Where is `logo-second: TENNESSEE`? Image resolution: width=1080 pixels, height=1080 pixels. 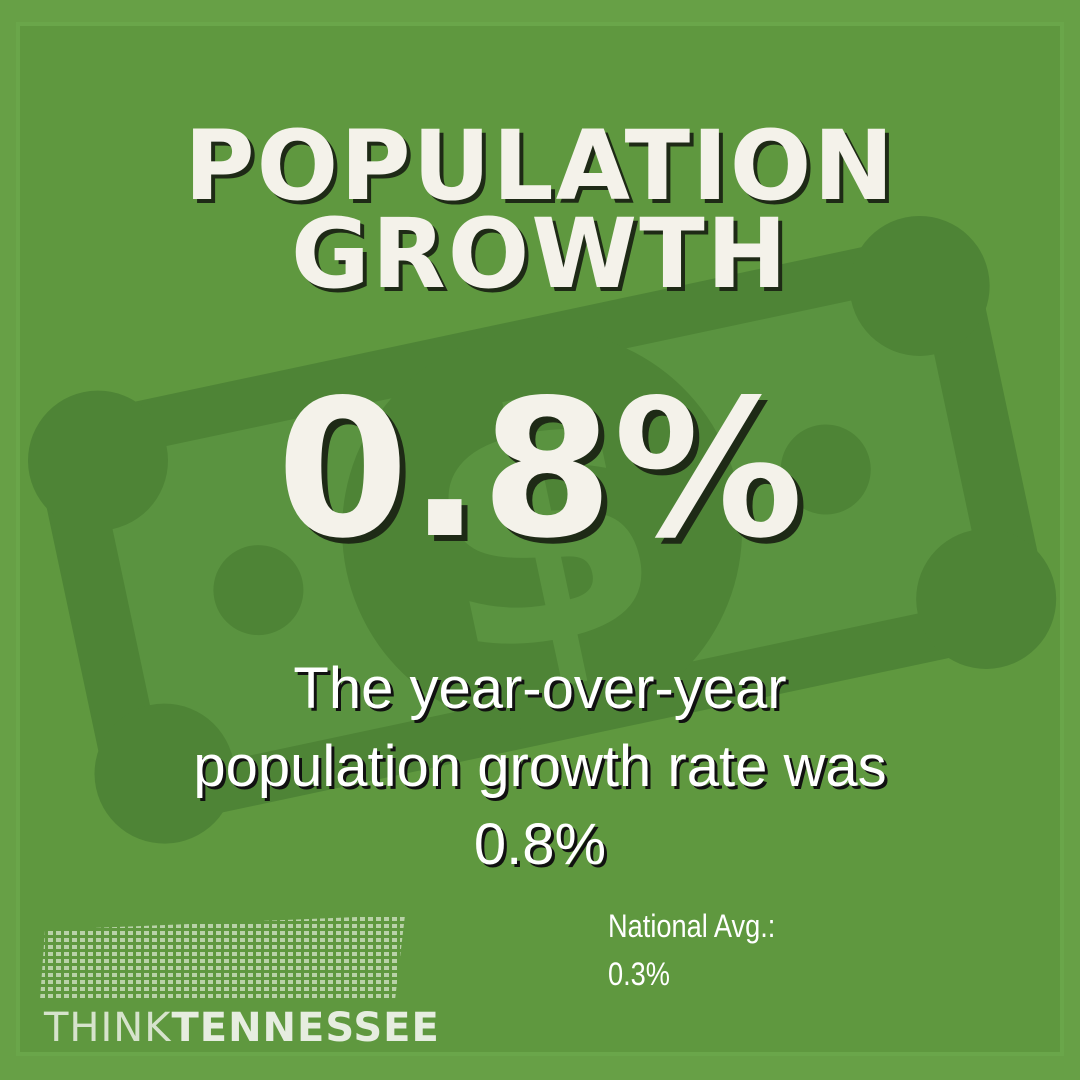
logo-second: TENNESSEE is located at coordinates (305, 1028).